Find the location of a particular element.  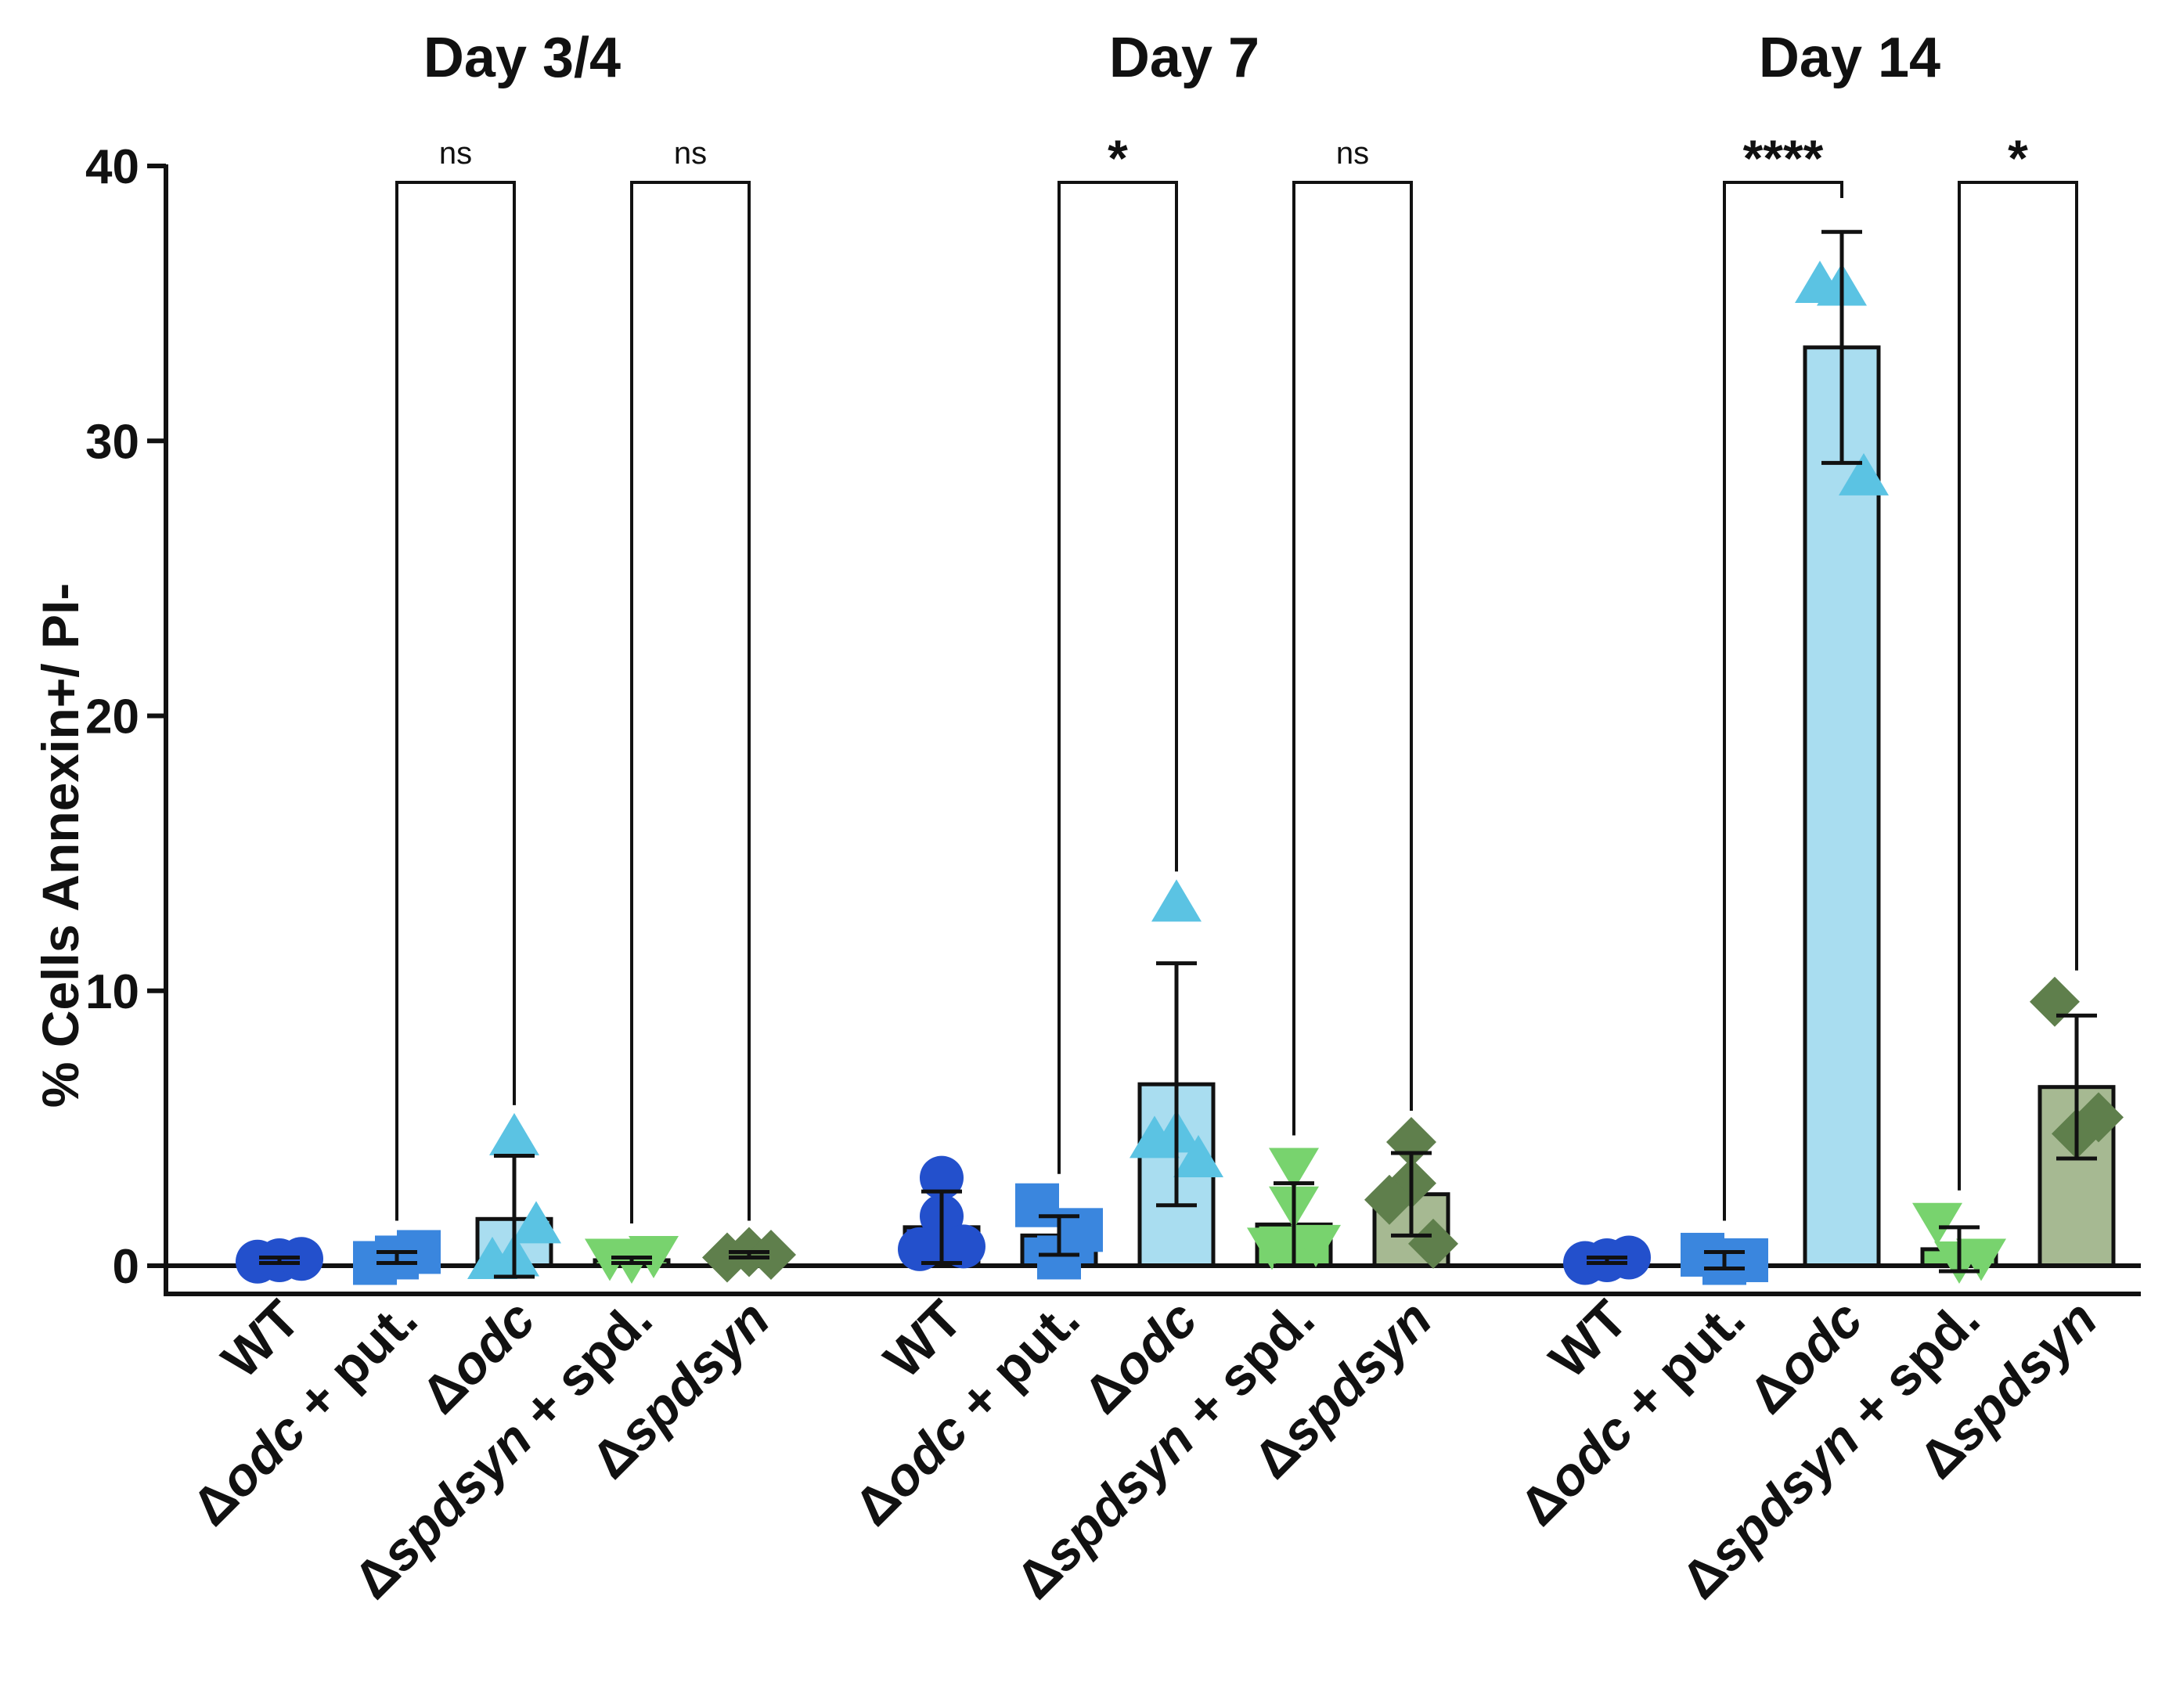

category-label-2-WT: WT is located at coordinates (1588, 1339).